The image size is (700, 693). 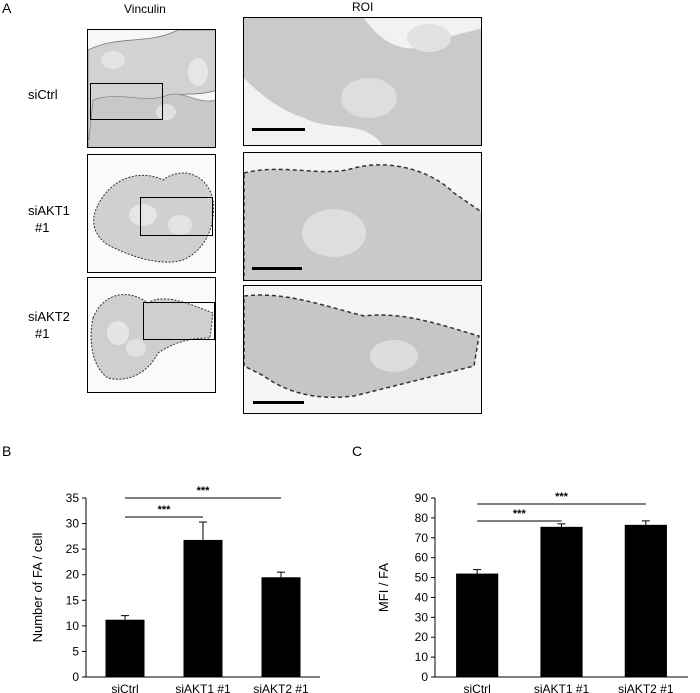 I want to click on cells-sictrl, so click(x=151, y=88).